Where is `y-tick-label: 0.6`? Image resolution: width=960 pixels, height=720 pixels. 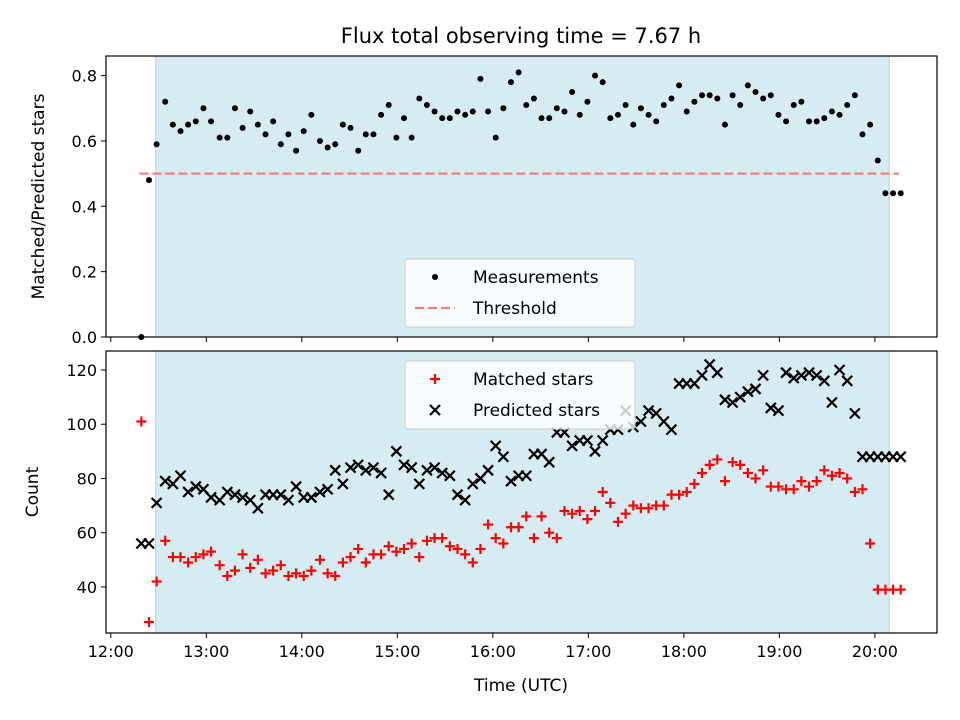
y-tick-label: 0.6 is located at coordinates (84, 141).